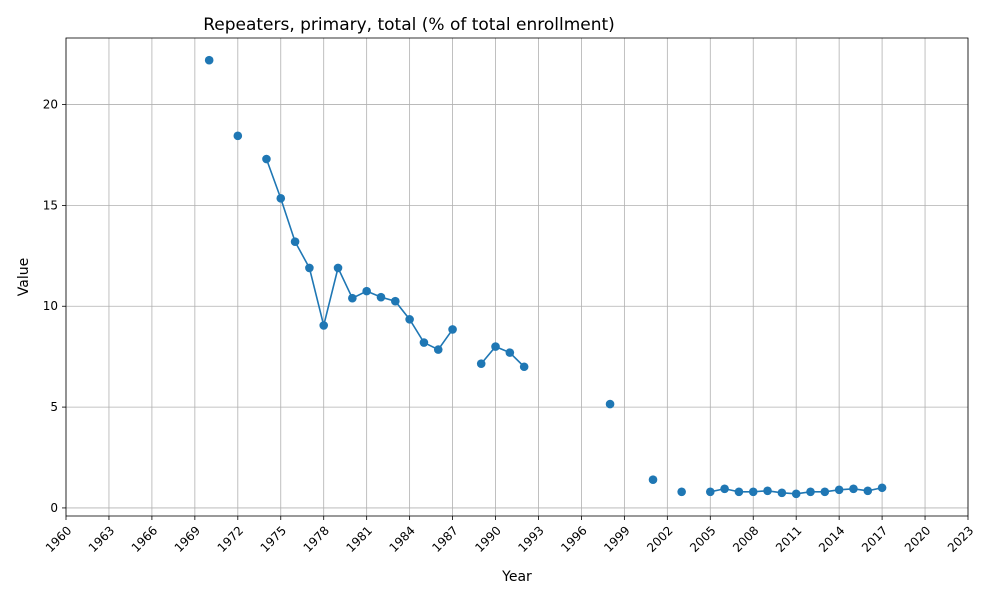  Describe the element at coordinates (702, 538) in the screenshot. I see `x-tick-label: 2005` at that location.